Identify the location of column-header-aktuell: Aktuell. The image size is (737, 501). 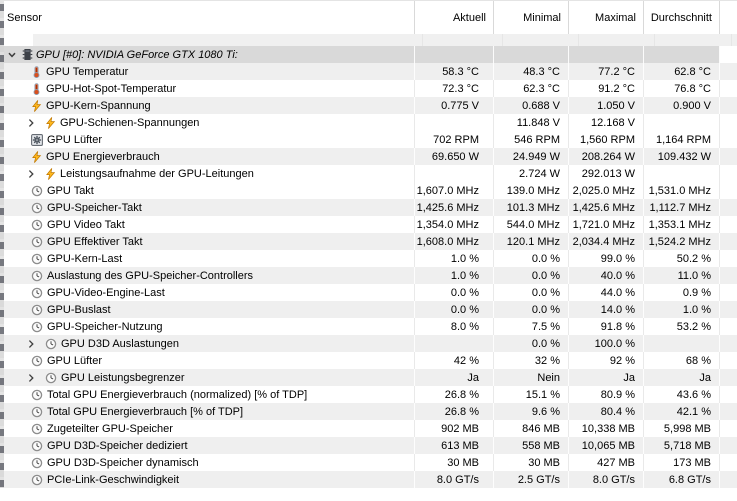
(454, 17).